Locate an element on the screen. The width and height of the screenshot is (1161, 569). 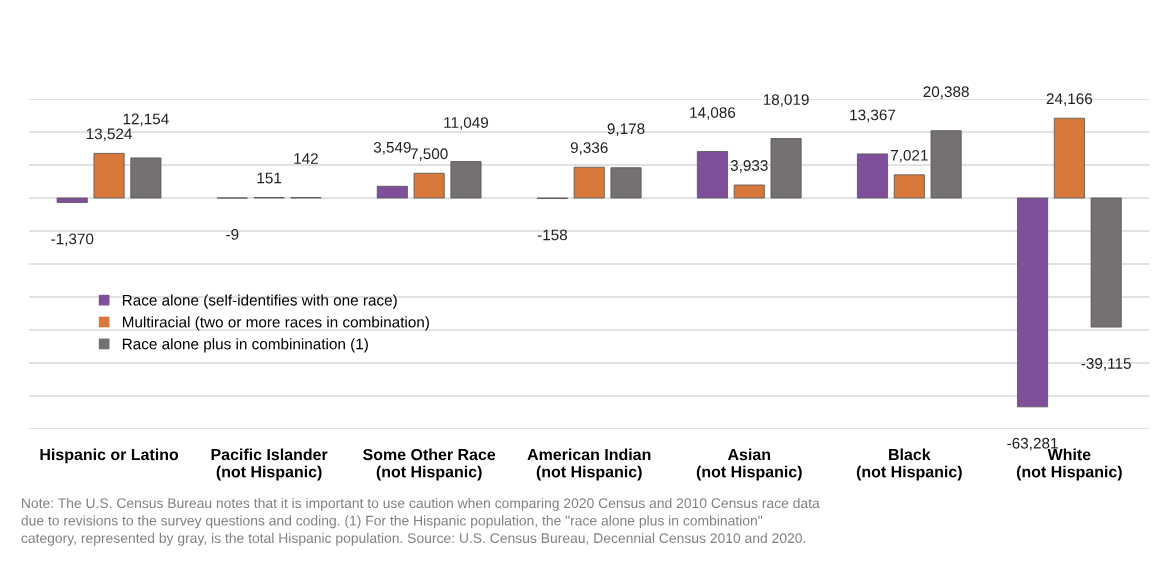
data-label: 20,388 is located at coordinates (946, 92).